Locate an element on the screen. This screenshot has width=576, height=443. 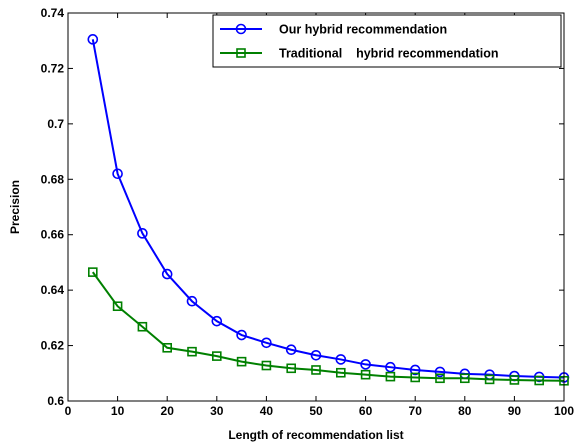
x-tick-label: 40 is located at coordinates (267, 411).